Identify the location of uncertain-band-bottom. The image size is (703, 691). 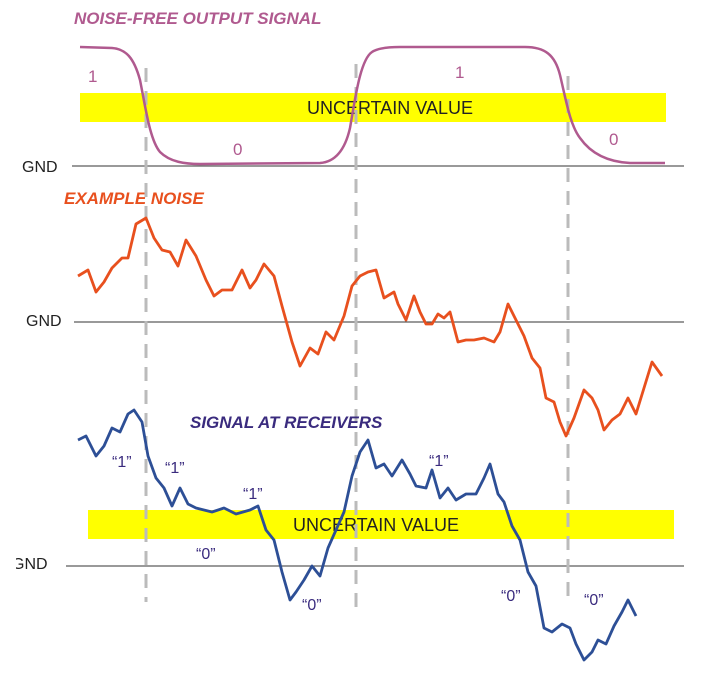
(381, 524).